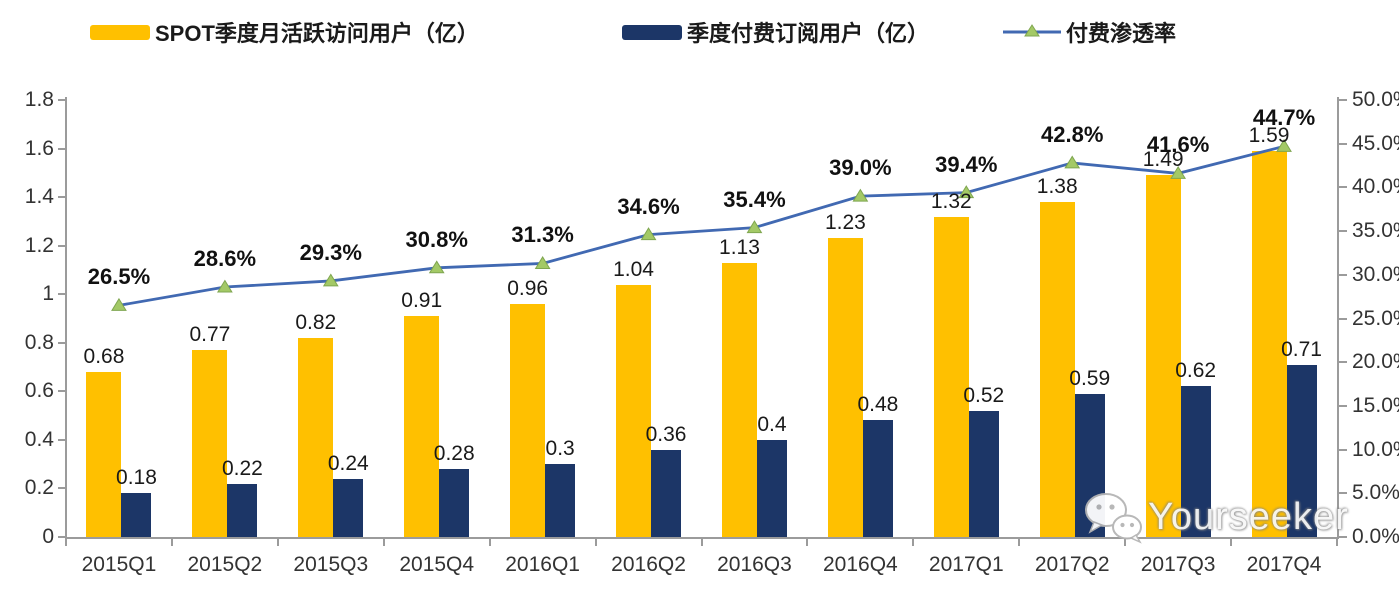 The image size is (1399, 596). Describe the element at coordinates (1375, 231) in the screenshot. I see `y-tick-label-right: 35.0%` at that location.